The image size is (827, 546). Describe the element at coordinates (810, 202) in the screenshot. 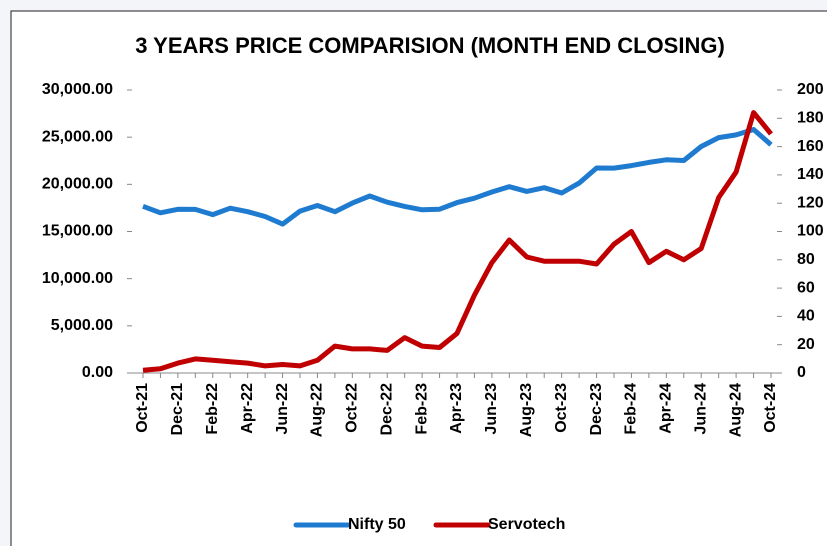

I see `y2-tick-label: 120` at that location.